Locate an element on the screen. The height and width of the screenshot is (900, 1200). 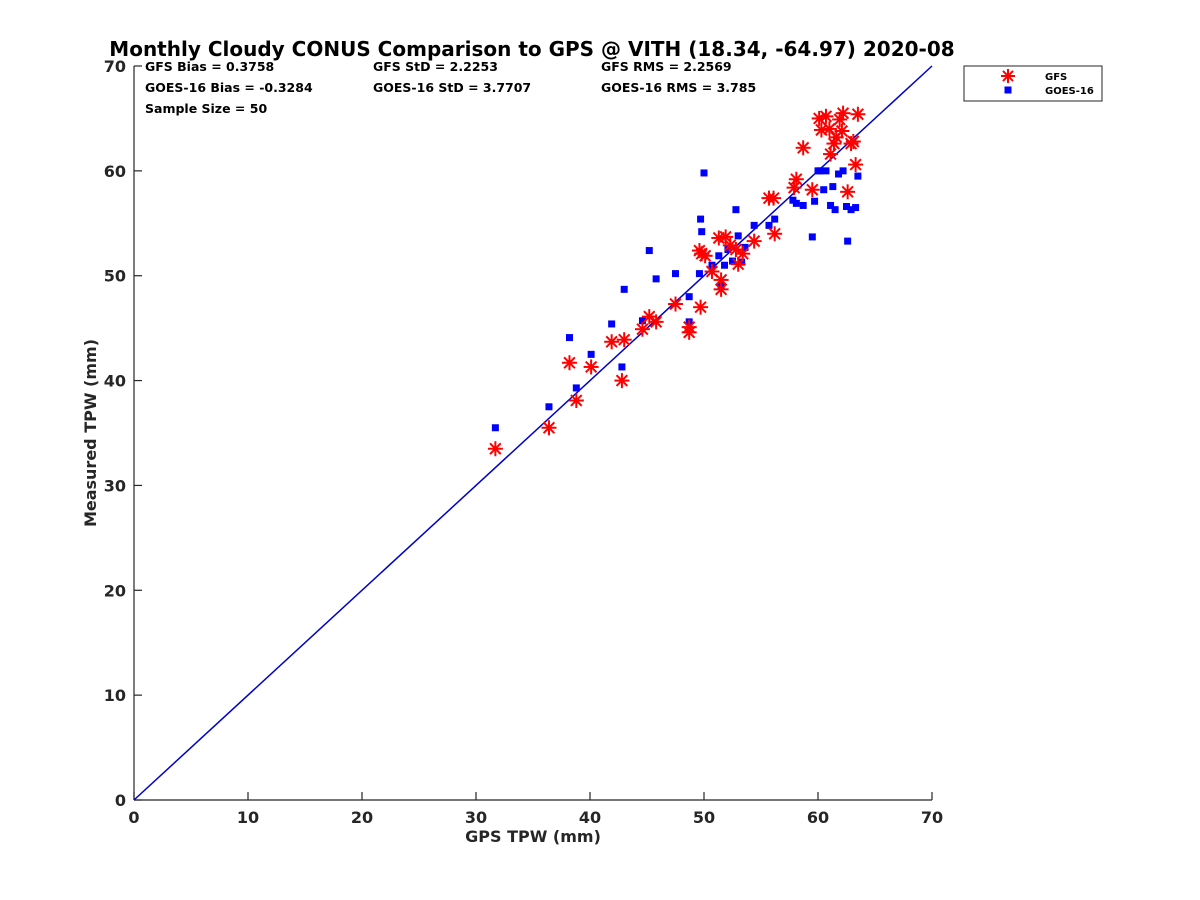
legend-gfs-label: GFS is located at coordinates (1056, 77).